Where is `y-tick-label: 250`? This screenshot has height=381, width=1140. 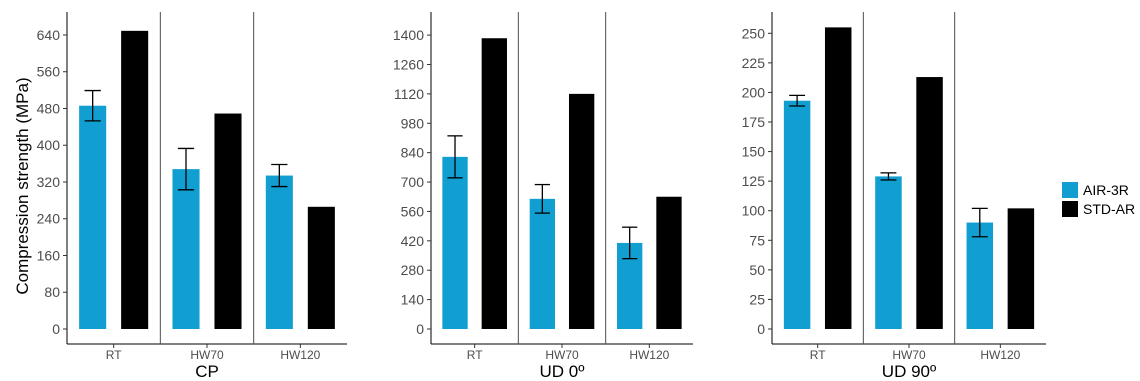 y-tick-label: 250 is located at coordinates (754, 33).